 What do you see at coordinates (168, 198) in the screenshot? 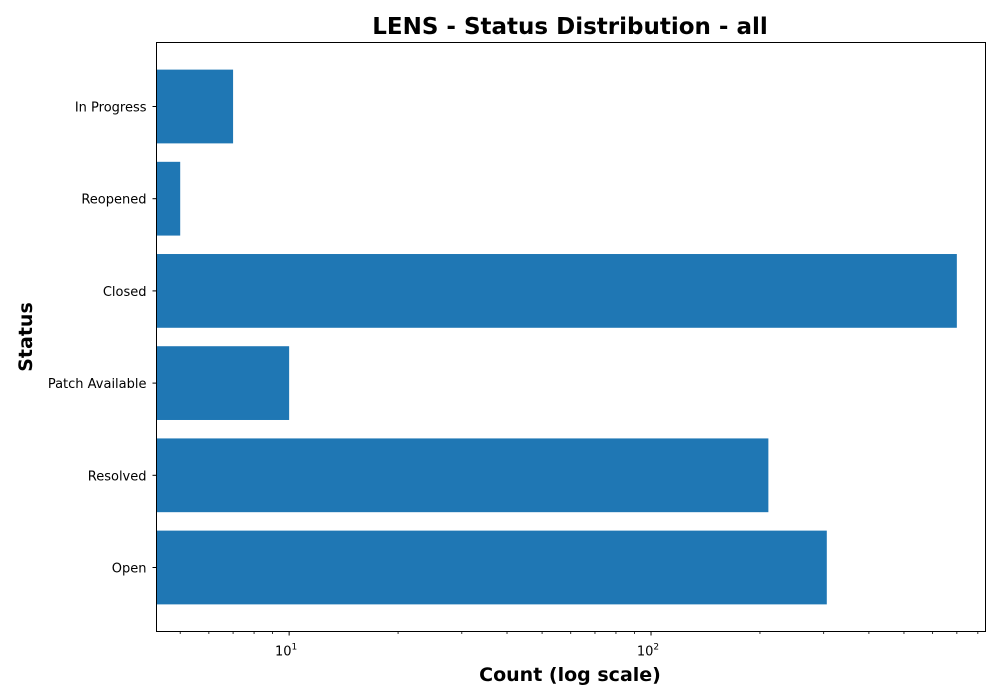
I see `bar-reopened` at bounding box center [168, 198].